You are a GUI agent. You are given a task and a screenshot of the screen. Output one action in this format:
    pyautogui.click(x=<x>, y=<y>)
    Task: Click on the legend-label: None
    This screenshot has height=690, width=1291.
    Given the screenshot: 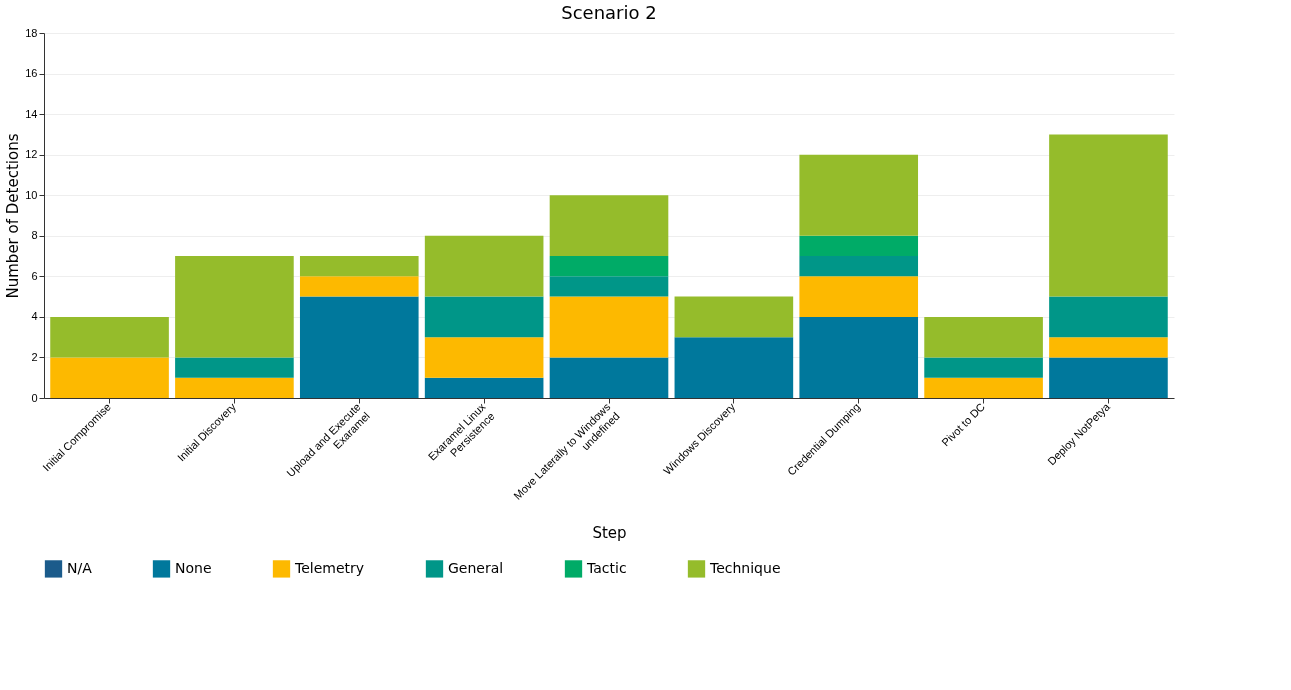 What is the action you would take?
    pyautogui.click(x=193, y=567)
    